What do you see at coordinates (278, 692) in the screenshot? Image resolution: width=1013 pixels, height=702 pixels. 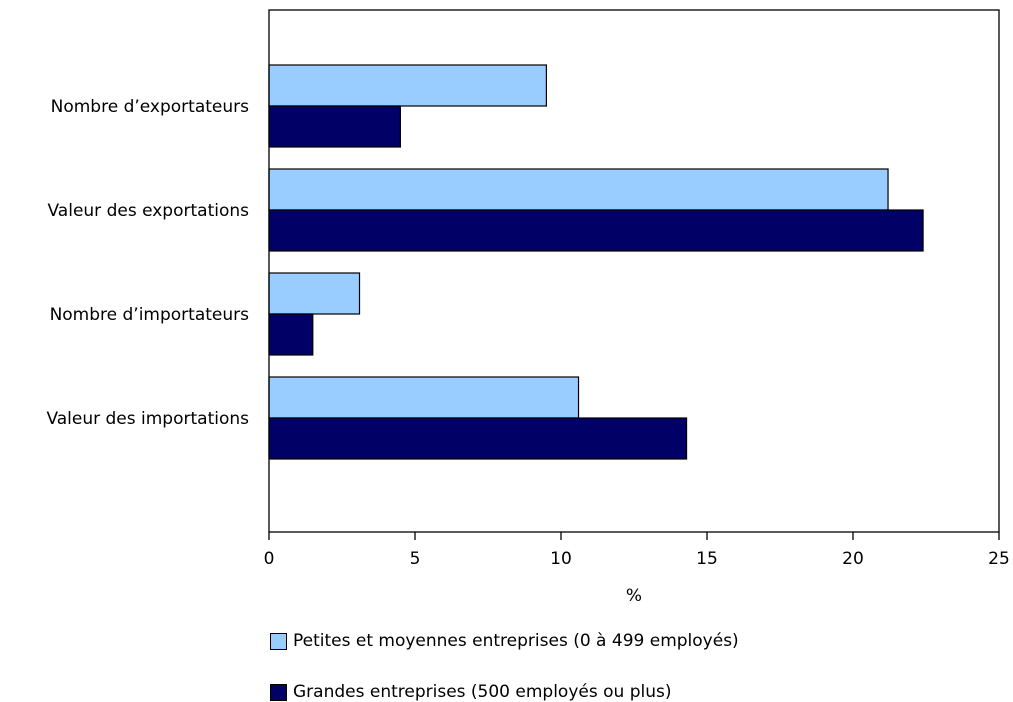 I see `legend-swatch-large` at bounding box center [278, 692].